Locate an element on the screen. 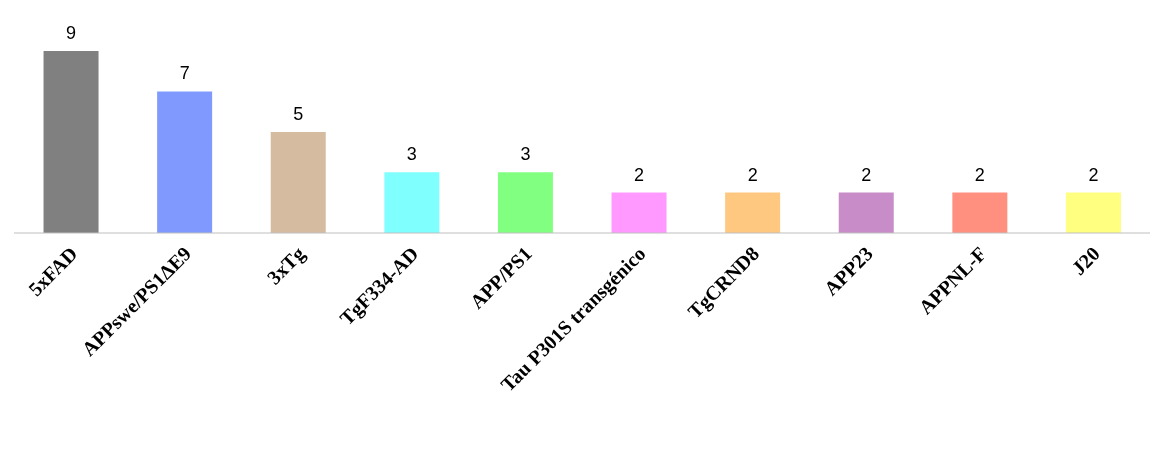 Image resolution: width=1164 pixels, height=453 pixels. x-tick-label: J20 is located at coordinates (1086, 261).